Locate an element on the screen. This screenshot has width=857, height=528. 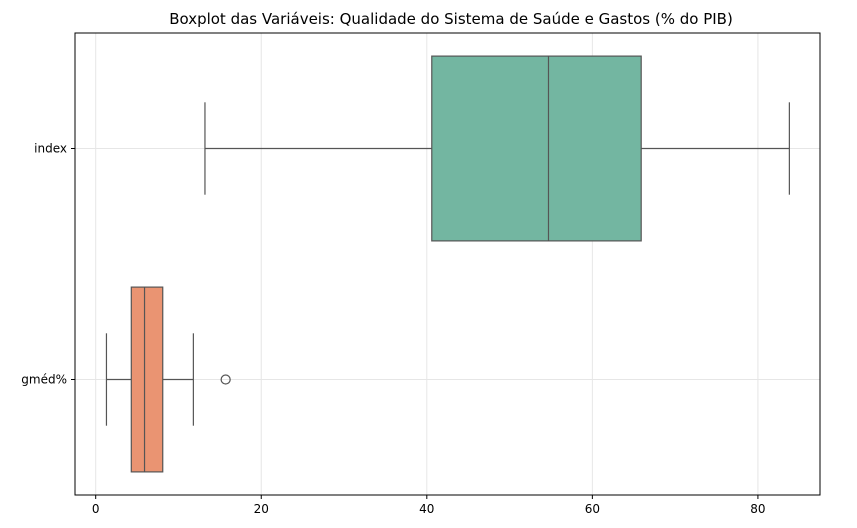
y-tick-label: index is located at coordinates (50, 149).